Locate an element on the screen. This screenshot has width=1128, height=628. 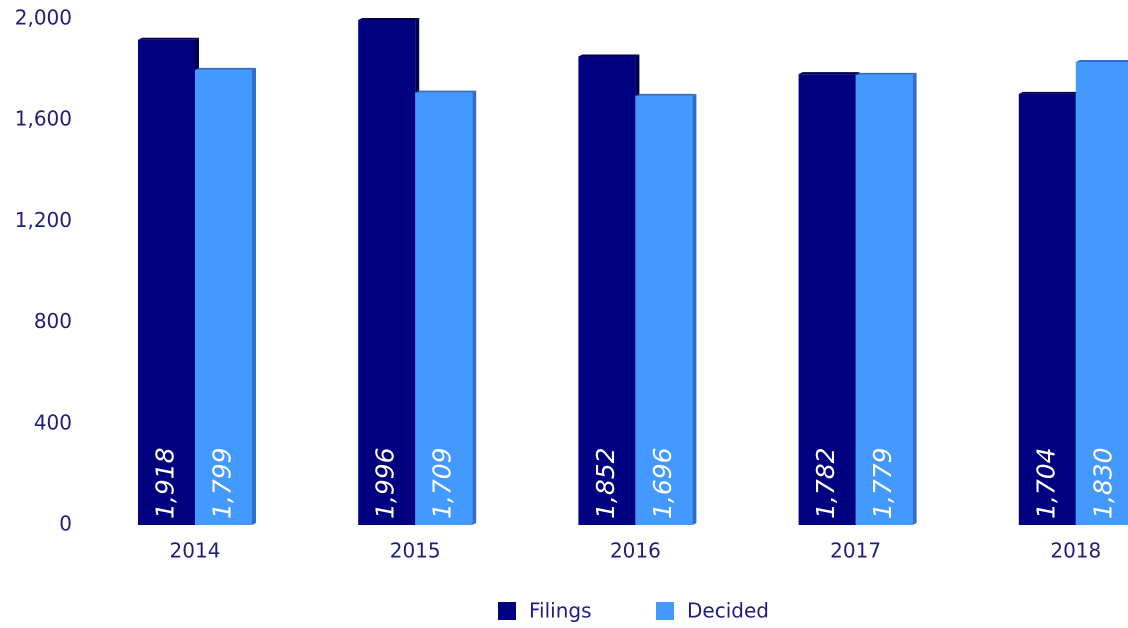
value-label: 1,996 is located at coordinates (385, 483).